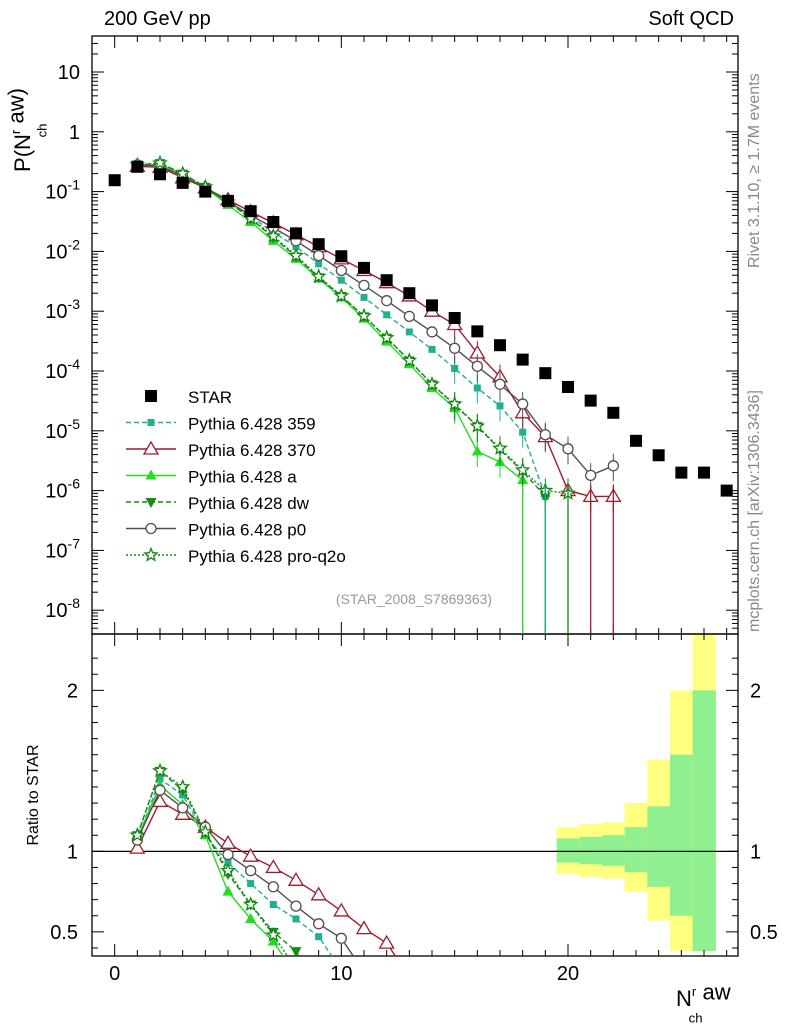  What do you see at coordinates (62, 369) in the screenshot?
I see `y-tick-label: 10⁻⁴` at bounding box center [62, 369].